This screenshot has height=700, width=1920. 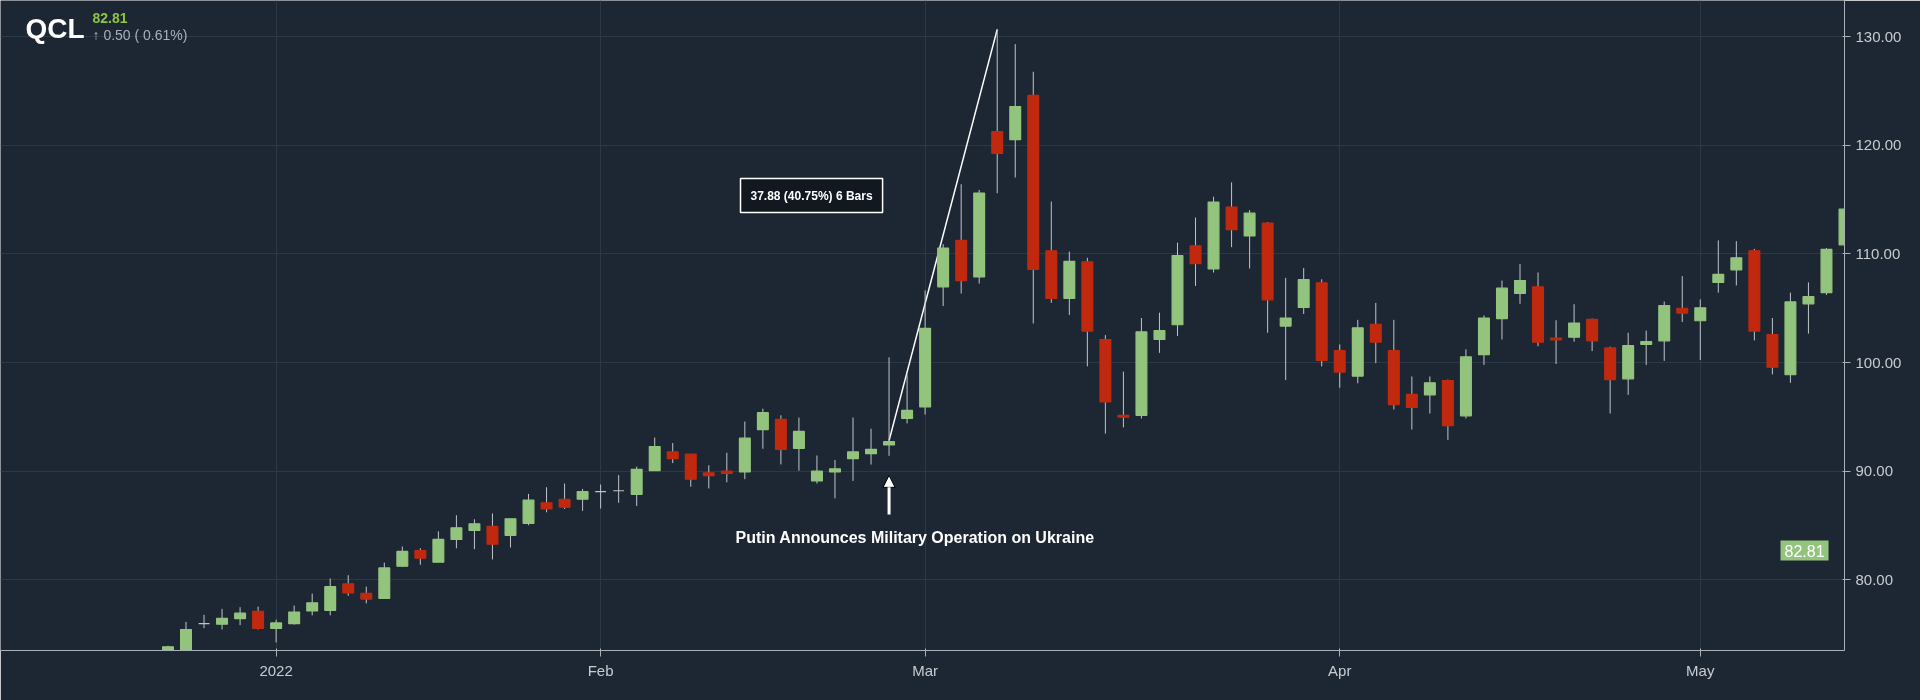 I want to click on x-tick-label: Mar, so click(x=925, y=670).